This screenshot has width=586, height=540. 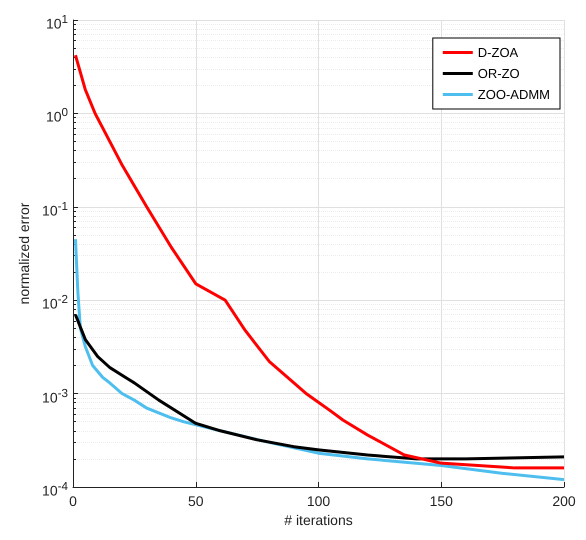 I want to click on y-tick-label: 10$^{-3}$, so click(x=55, y=396).